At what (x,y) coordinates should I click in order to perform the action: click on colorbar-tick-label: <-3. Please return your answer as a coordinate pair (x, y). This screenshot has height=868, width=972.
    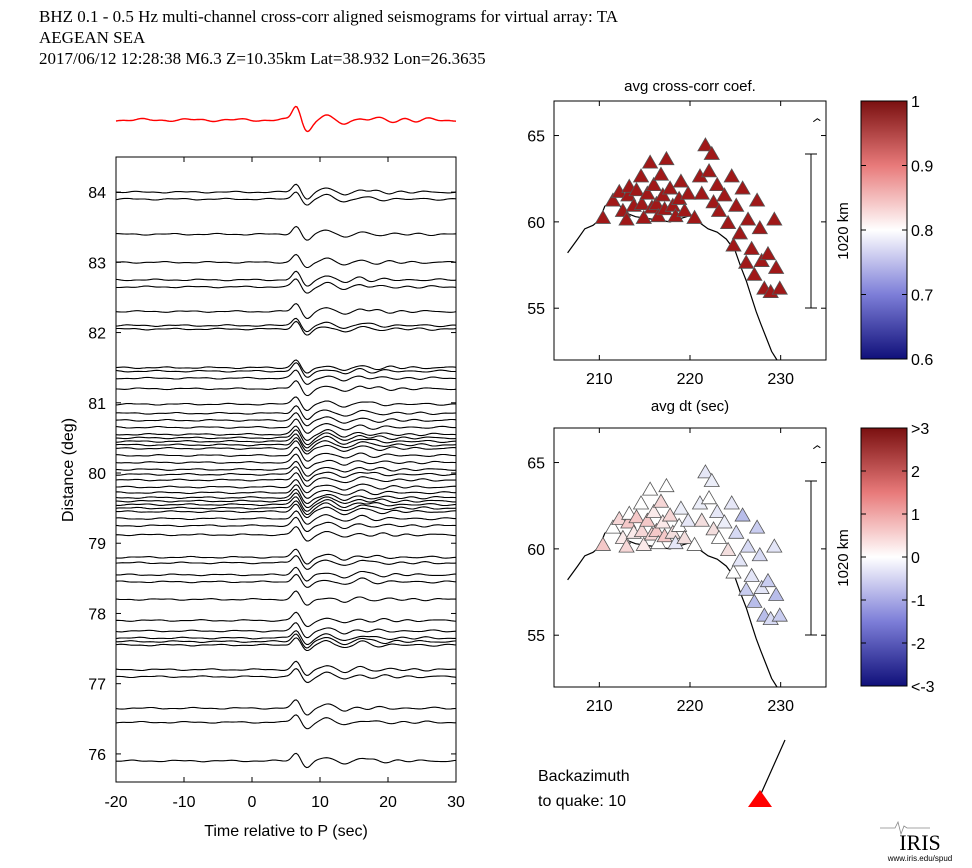
    Looking at the image, I should click on (923, 687).